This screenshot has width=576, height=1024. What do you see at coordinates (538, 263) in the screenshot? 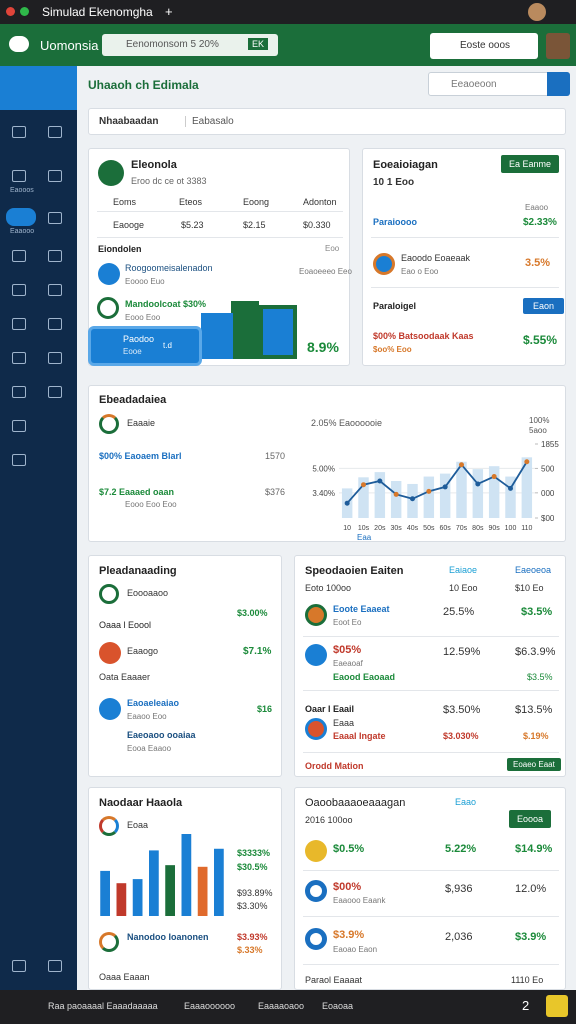
I see `item-value: 3.5%` at bounding box center [538, 263].